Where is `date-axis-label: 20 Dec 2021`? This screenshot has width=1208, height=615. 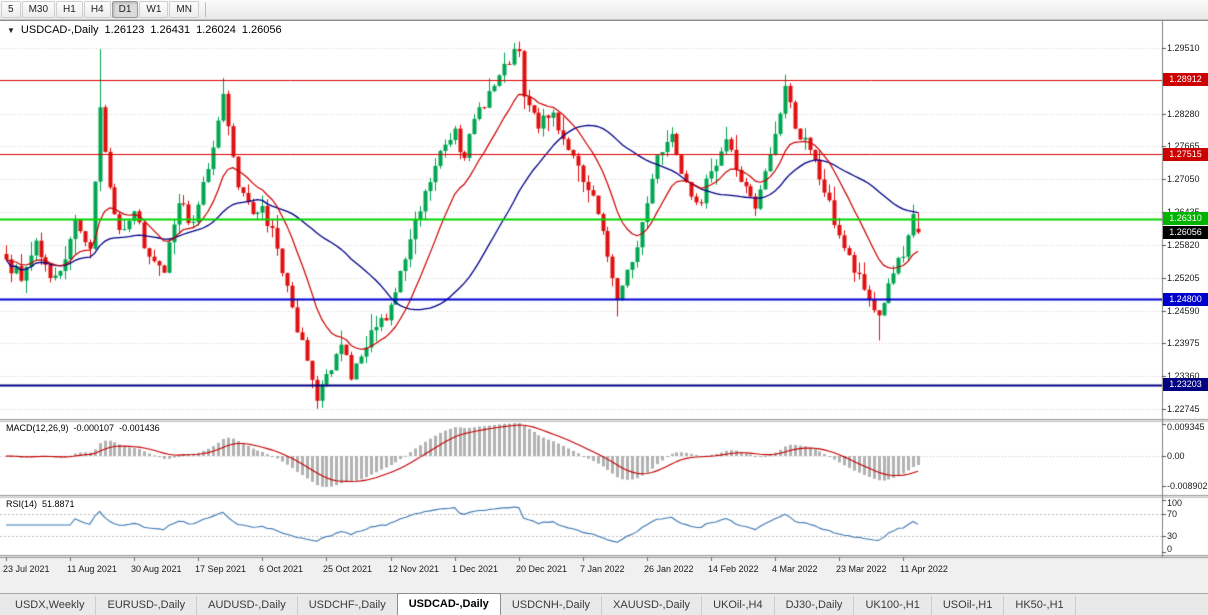
date-axis-label: 20 Dec 2021 is located at coordinates (542, 569).